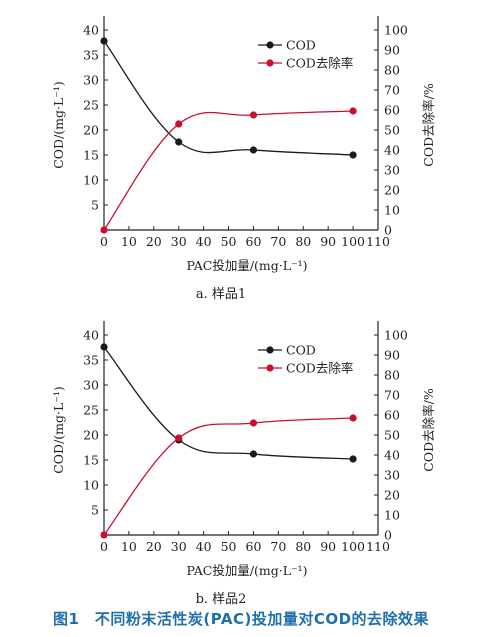  Describe the element at coordinates (241, 619) in the screenshot. I see `figure-caption: 图1 不同粉末活性炭(PAC)投加量对COD的去除效果` at that location.